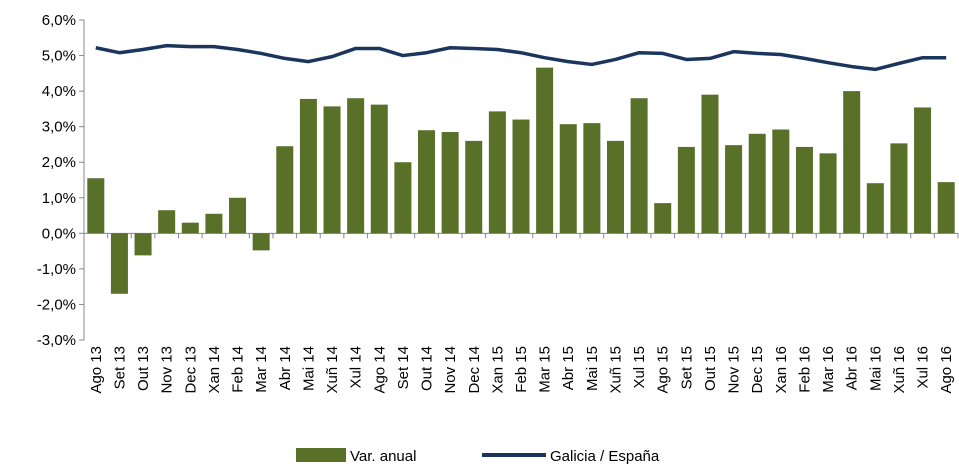  Describe the element at coordinates (190, 370) in the screenshot. I see `x-tick-label: Dec 13` at that location.